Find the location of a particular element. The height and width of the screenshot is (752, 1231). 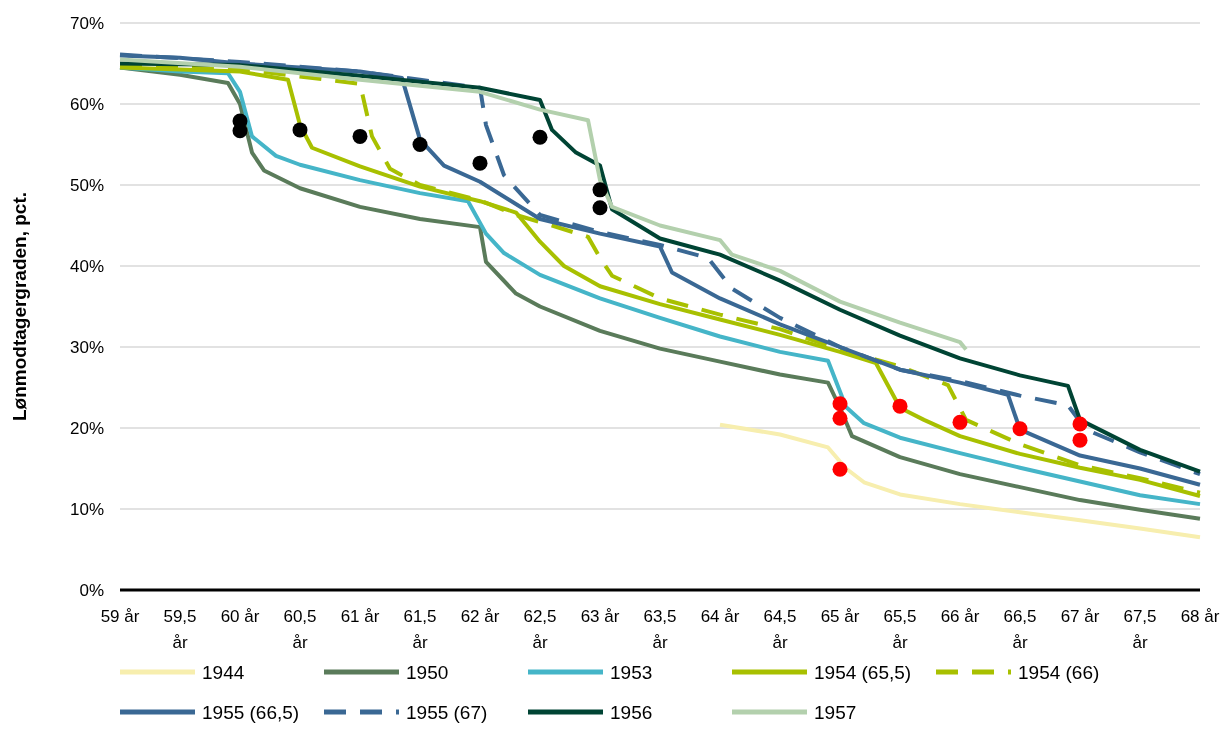

legend-label: 1954 (66) is located at coordinates (1059, 672).